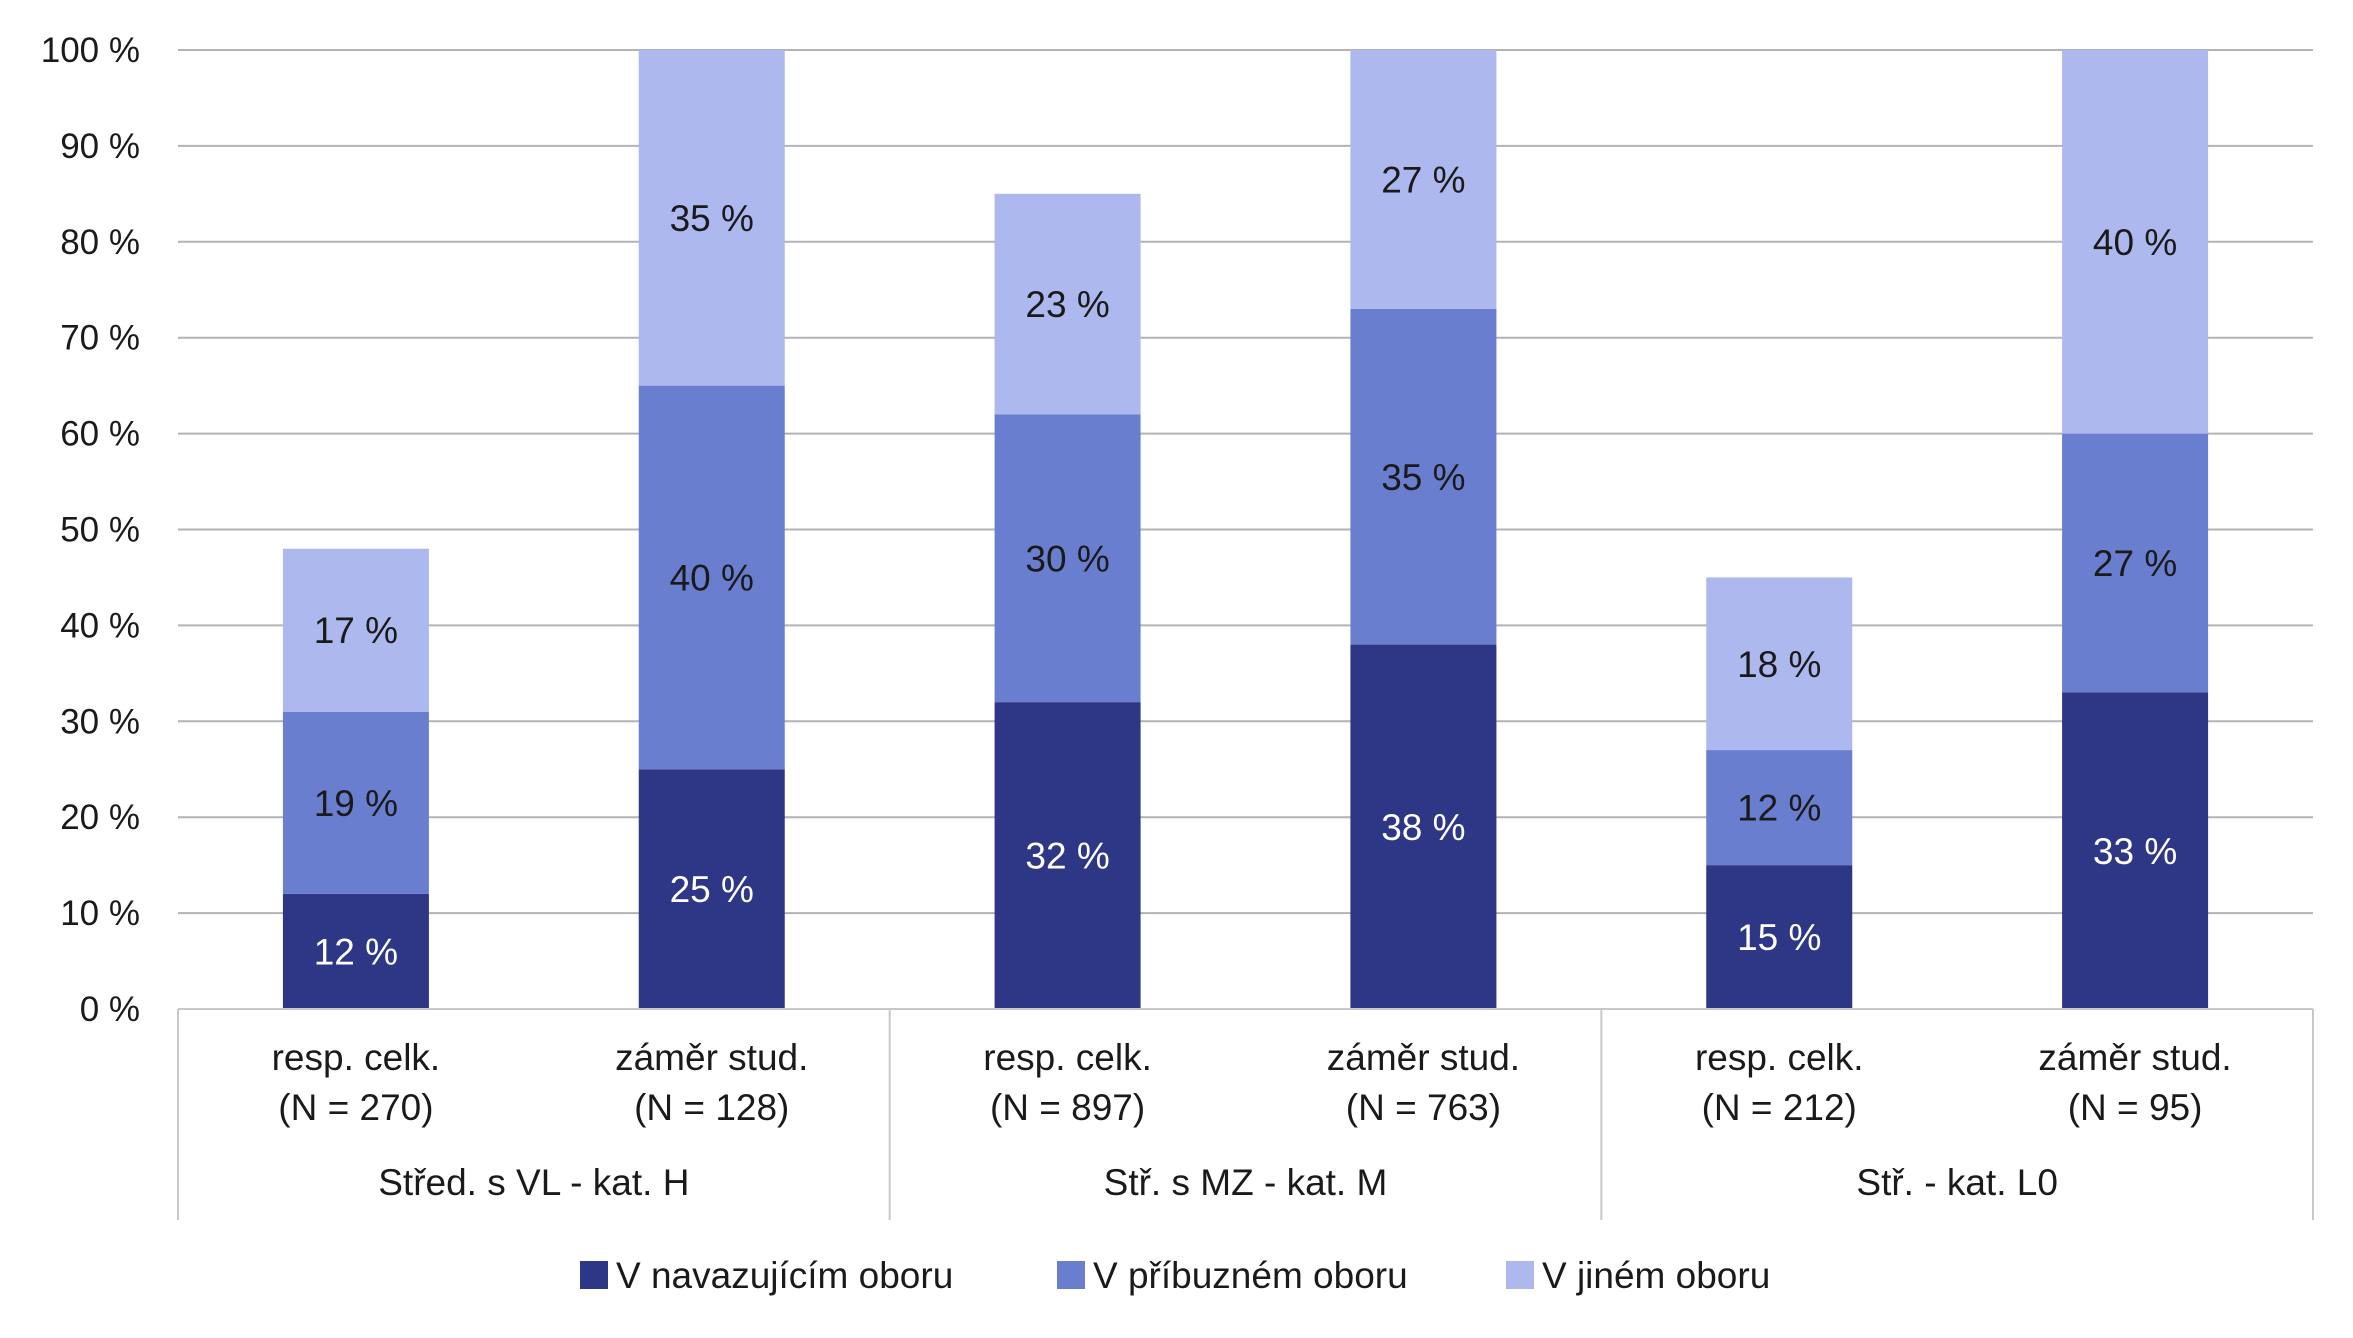  I want to click on y-tick-label: 30 %, so click(100, 721).